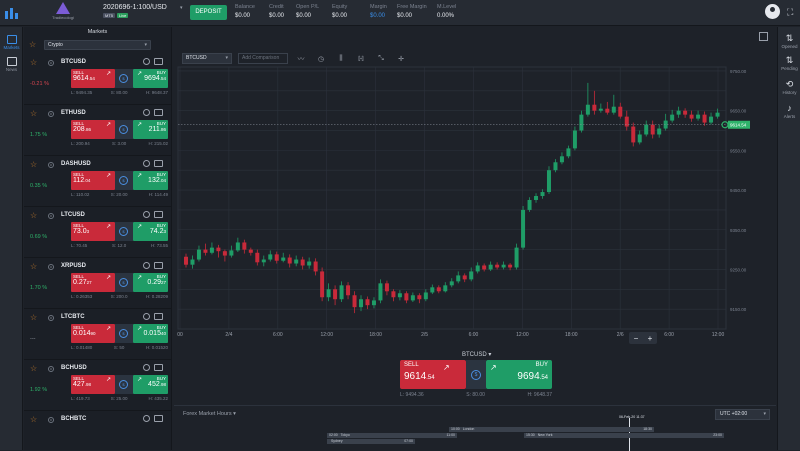 The height and width of the screenshot is (451, 800). What do you see at coordinates (159, 245) in the screenshot?
I see `market-high: H: 73.55` at bounding box center [159, 245].